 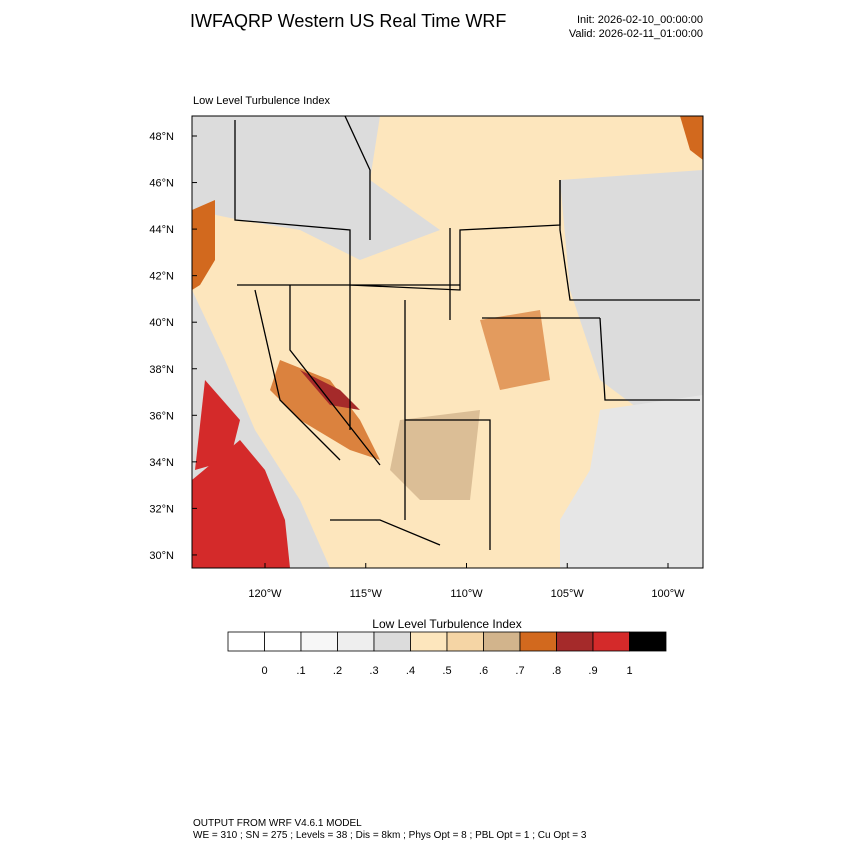 I want to click on lon-label: 100°W, so click(x=668, y=594).